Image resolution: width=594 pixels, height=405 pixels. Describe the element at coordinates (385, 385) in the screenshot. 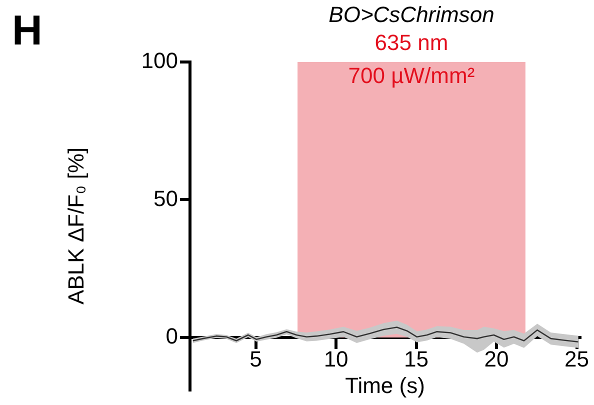

I see `x-axis-title: Time (s)` at that location.